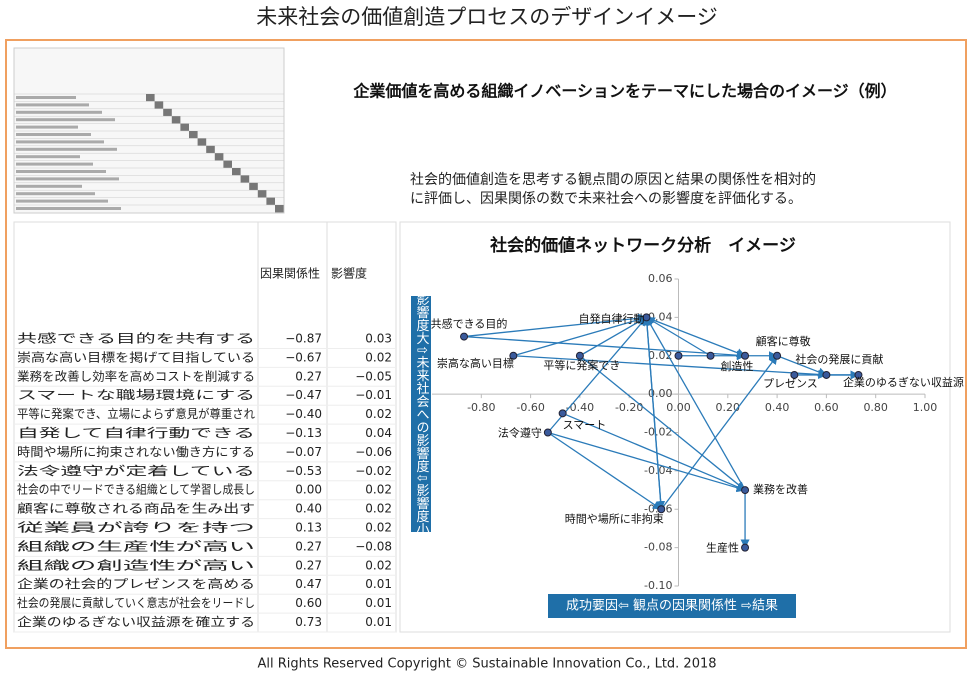  I want to click on point-label: 平等に発案でき, so click(581, 365).